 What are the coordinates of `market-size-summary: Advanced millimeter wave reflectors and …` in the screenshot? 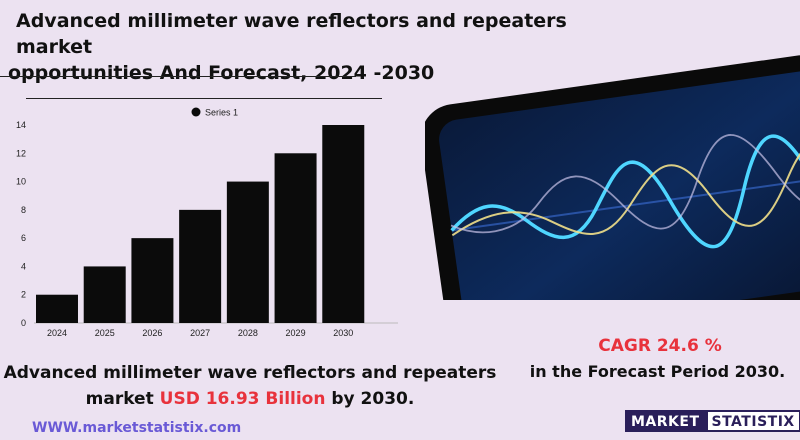 It's located at (250, 386).